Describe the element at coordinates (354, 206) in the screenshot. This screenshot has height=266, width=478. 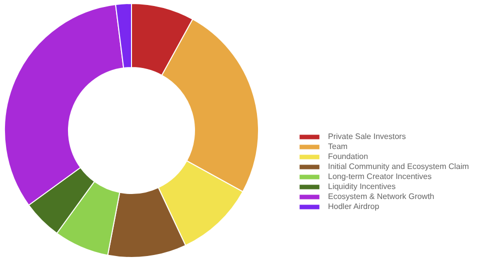
I see `legend-label: Hodler Airdrop` at that location.